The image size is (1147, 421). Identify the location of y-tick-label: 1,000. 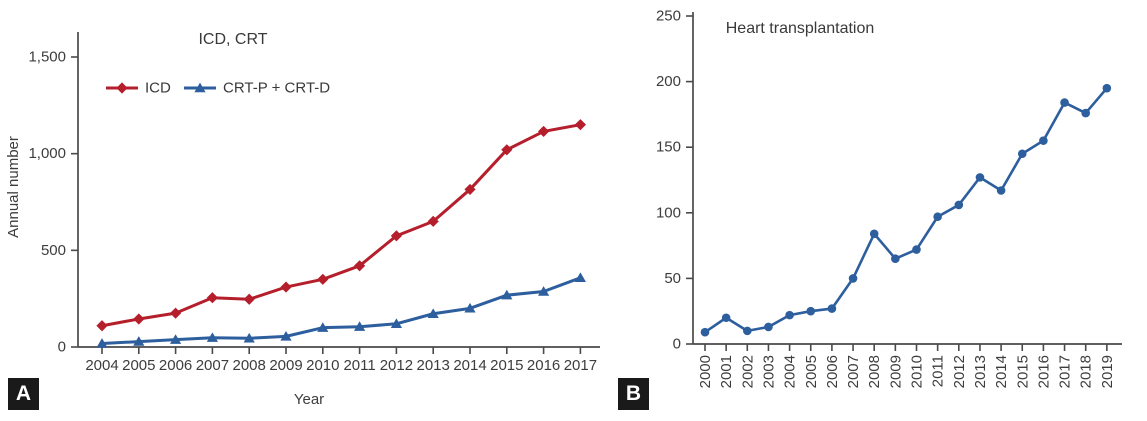
(47, 153).